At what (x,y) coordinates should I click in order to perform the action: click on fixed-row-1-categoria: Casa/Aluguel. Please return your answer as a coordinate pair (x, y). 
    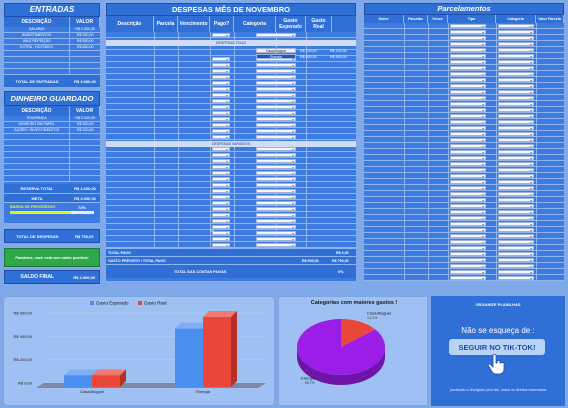
    Looking at the image, I should click on (276, 50).